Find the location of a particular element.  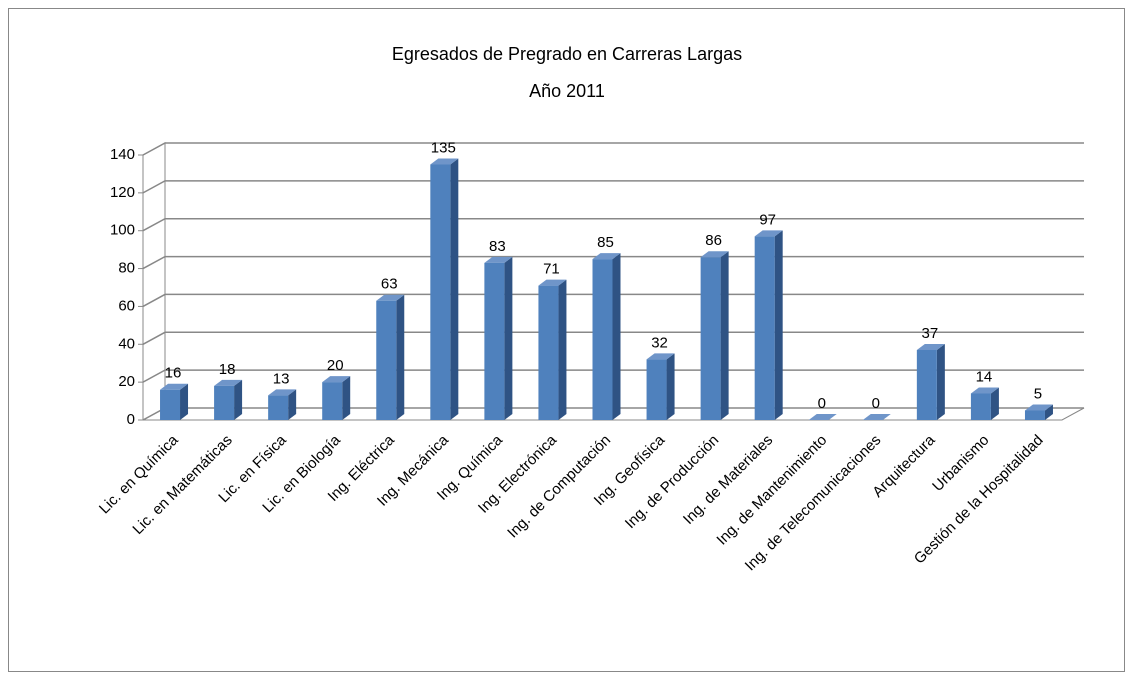

value-label: 20 is located at coordinates (335, 365).